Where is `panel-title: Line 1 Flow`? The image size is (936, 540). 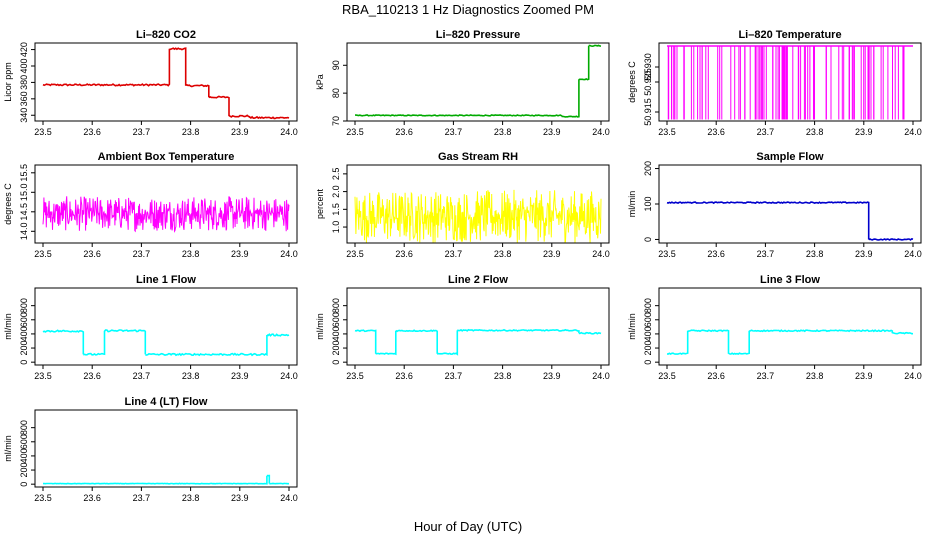 panel-title: Line 1 Flow is located at coordinates (166, 280).